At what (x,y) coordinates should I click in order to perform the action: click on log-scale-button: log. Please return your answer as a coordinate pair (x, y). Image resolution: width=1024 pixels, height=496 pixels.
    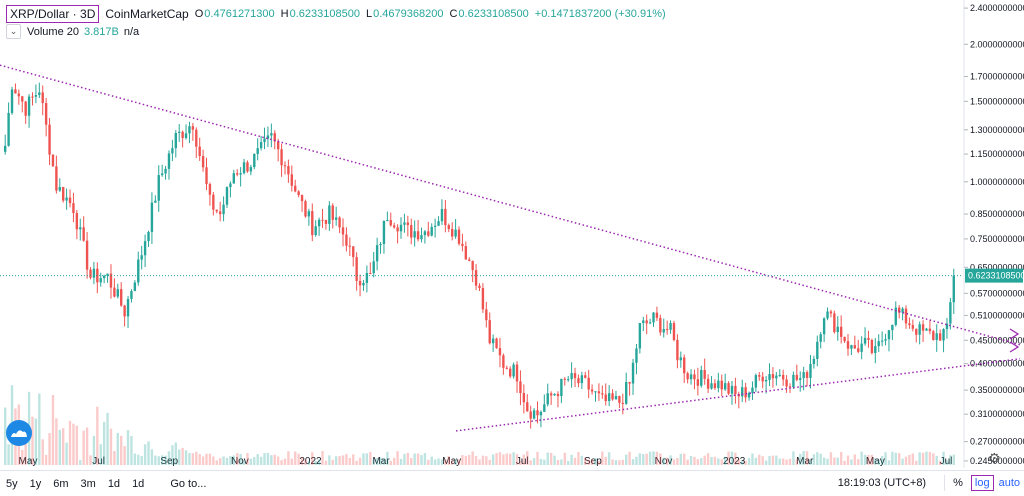
    Looking at the image, I should click on (982, 483).